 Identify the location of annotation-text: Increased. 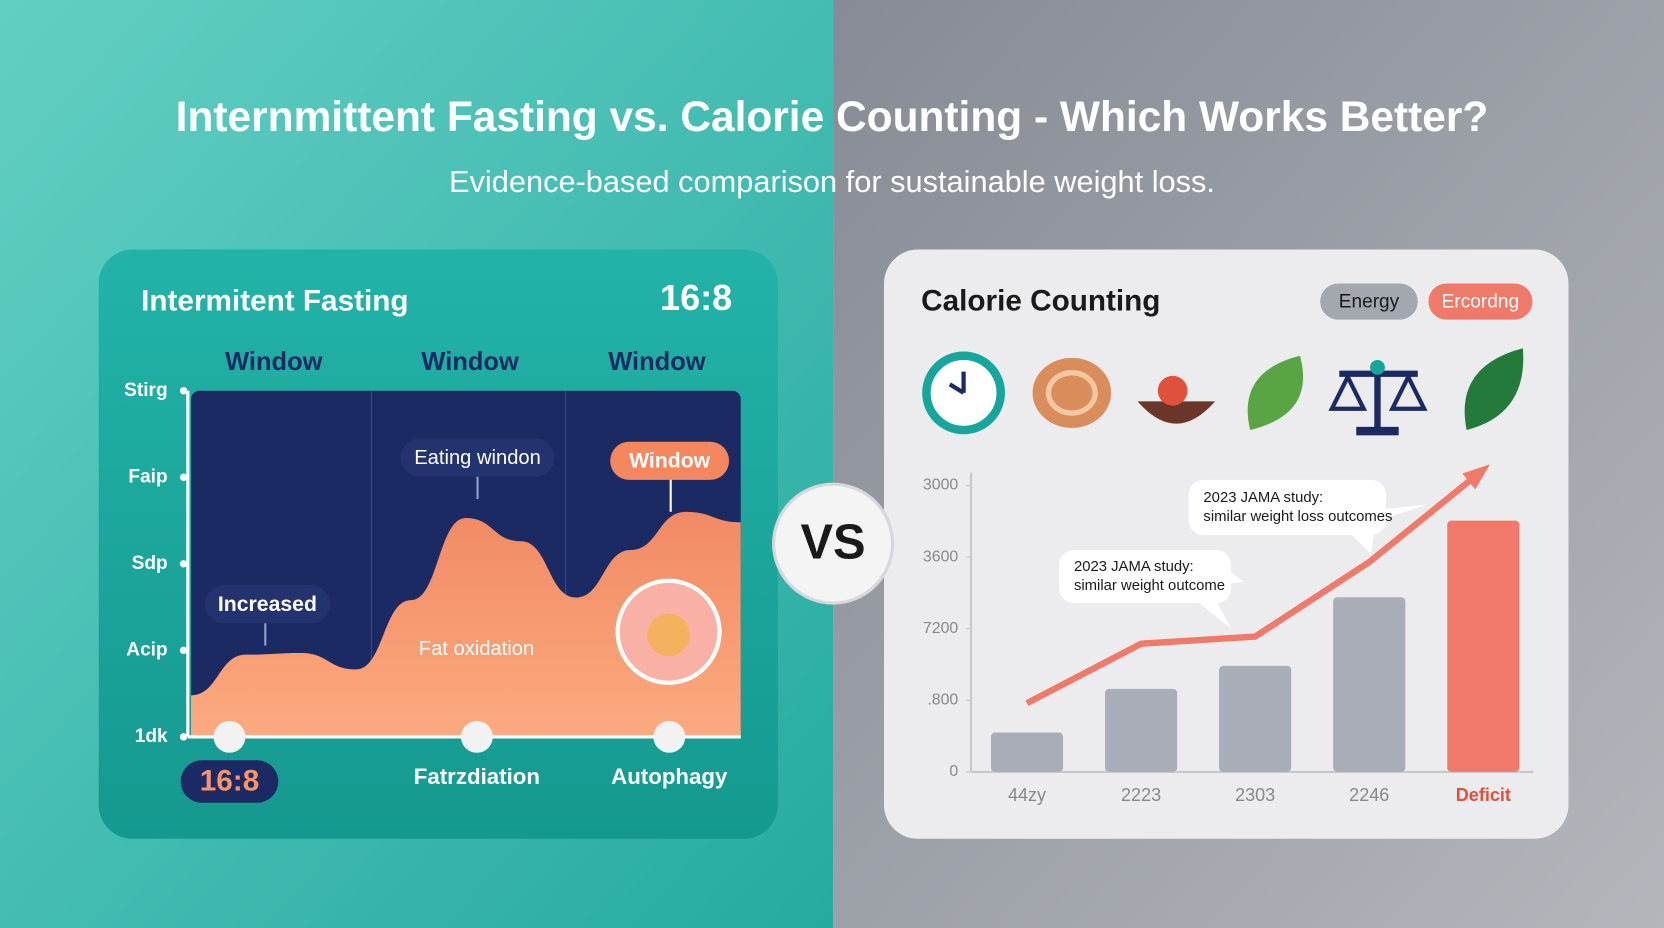
(267, 604).